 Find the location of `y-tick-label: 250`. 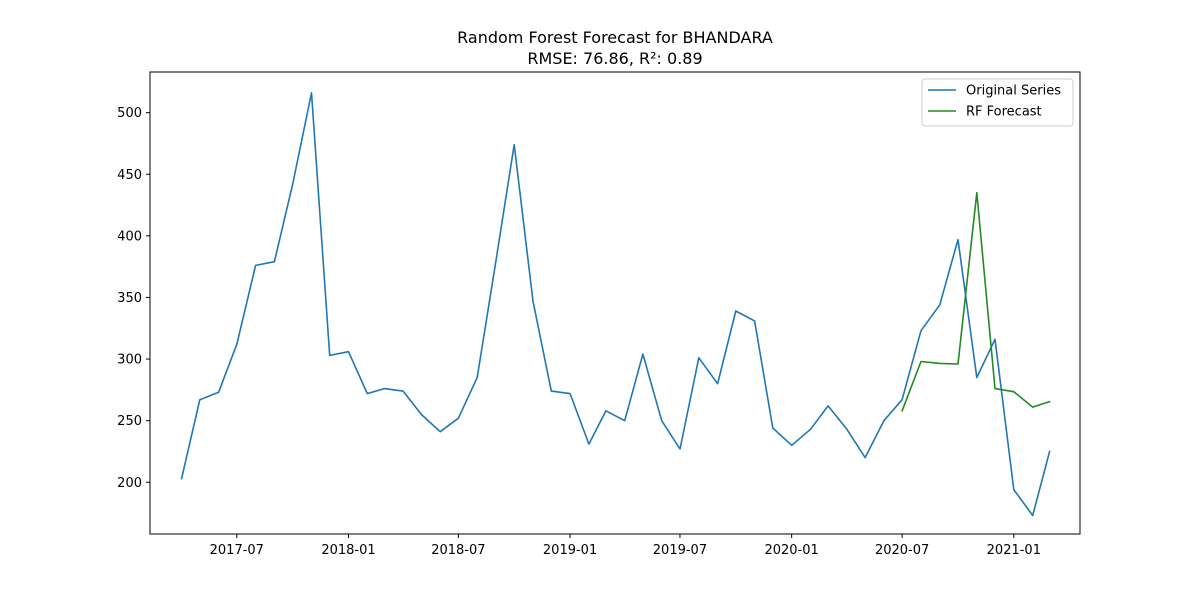

y-tick-label: 250 is located at coordinates (129, 421).